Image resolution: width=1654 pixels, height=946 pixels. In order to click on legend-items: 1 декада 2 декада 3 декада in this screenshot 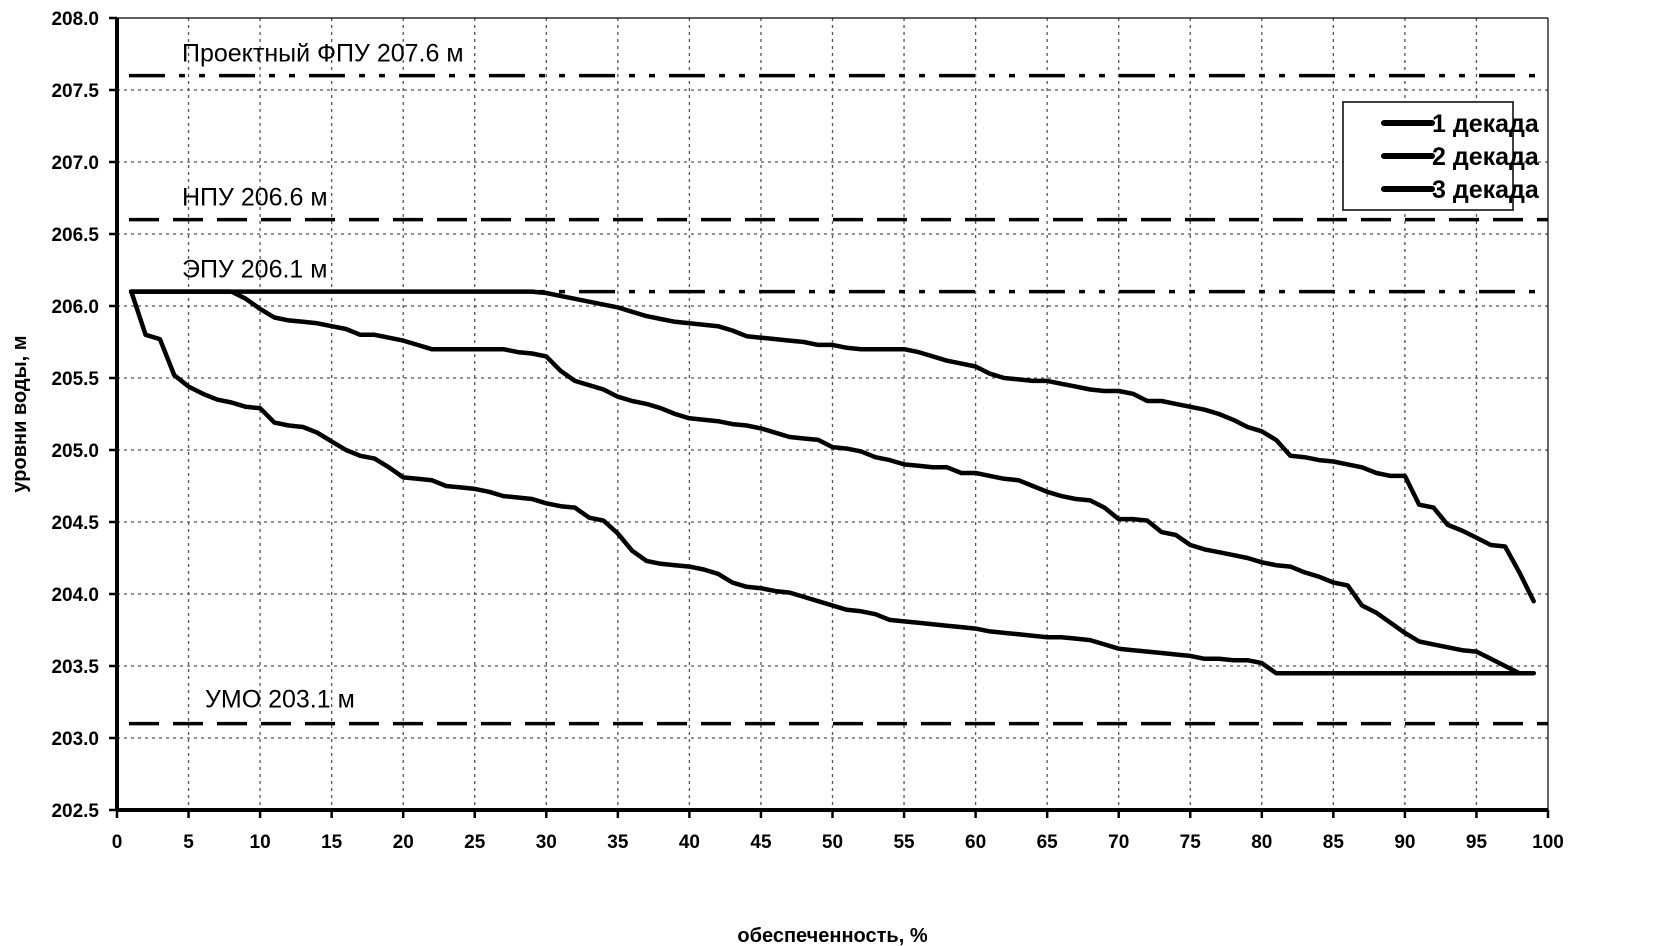, I will do `click(1460, 157)`.